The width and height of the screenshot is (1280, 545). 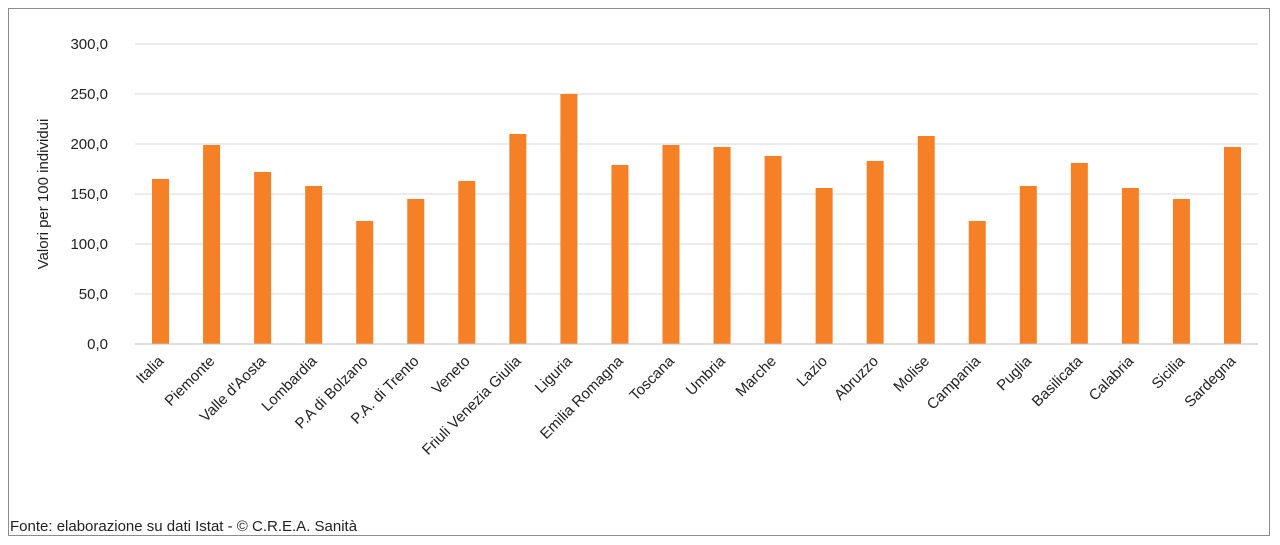 I want to click on x-category-label: Puglia, so click(x=1015, y=373).